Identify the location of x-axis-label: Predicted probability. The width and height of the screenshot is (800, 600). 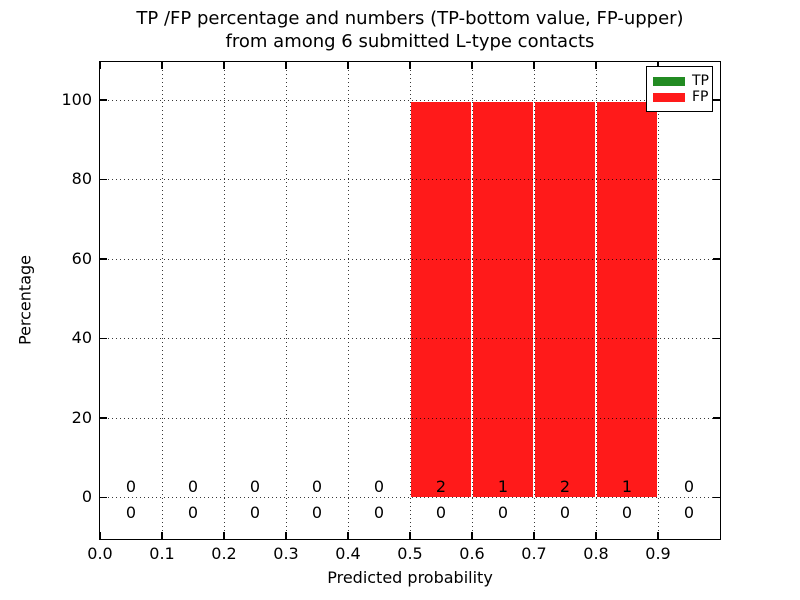
(410, 577).